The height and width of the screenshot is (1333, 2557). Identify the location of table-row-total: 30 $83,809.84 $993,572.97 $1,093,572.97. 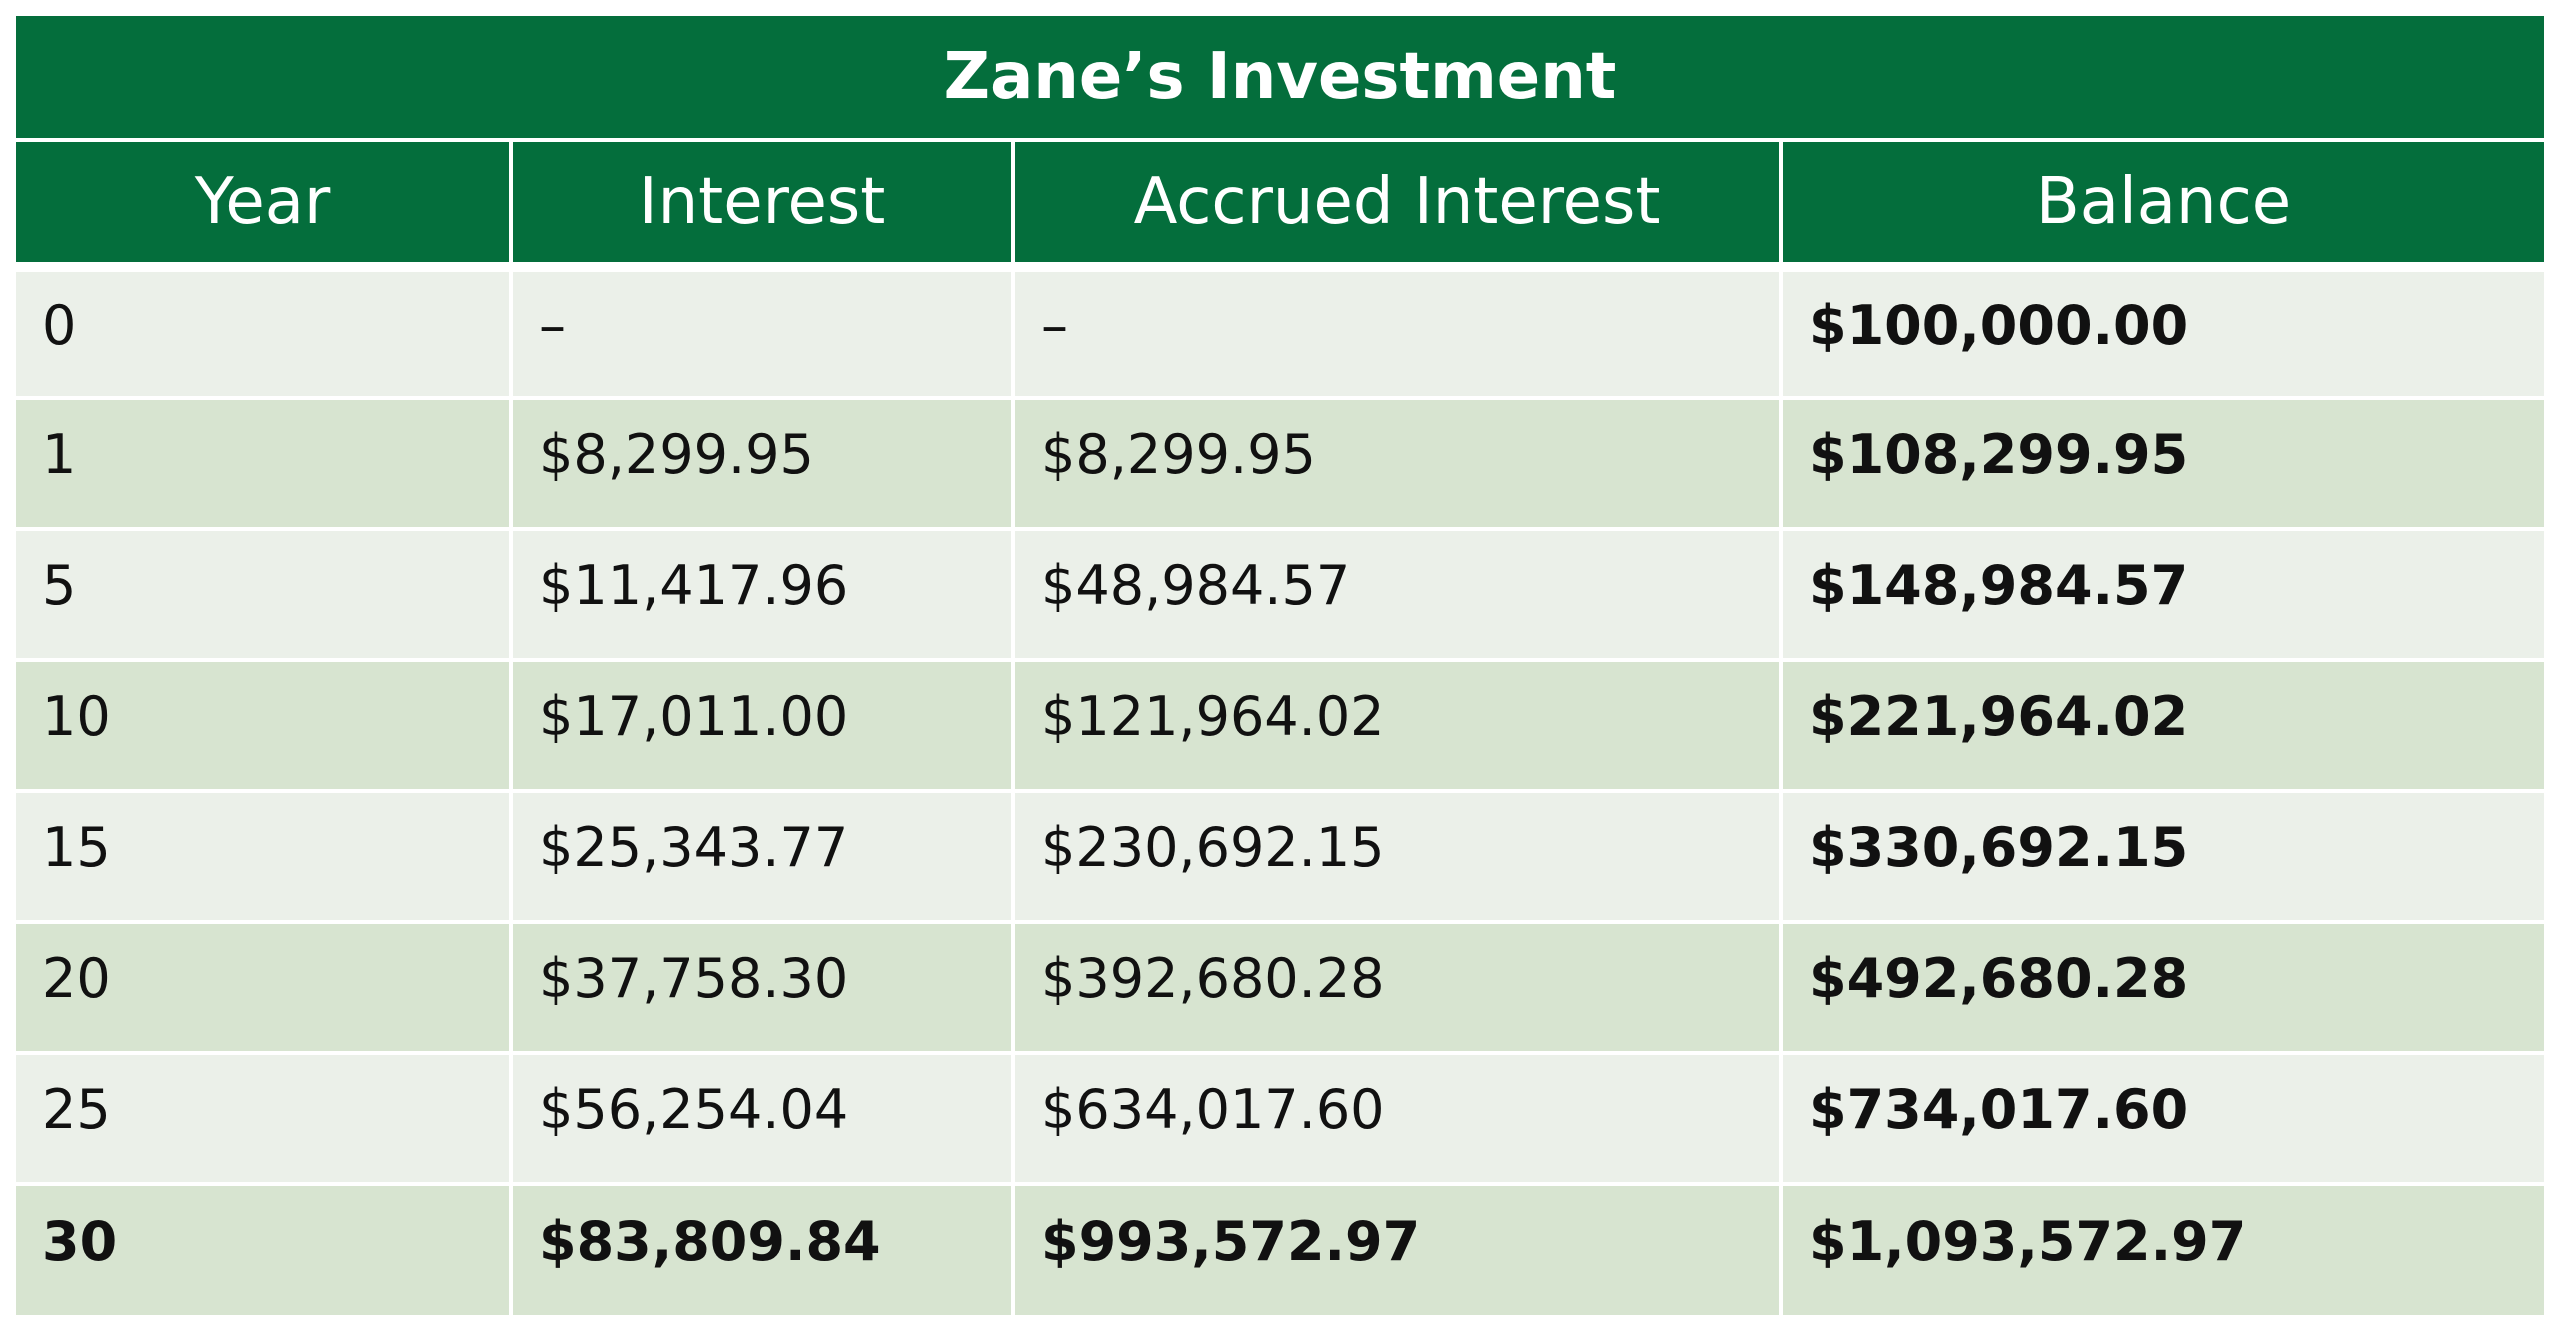
(1280, 1248).